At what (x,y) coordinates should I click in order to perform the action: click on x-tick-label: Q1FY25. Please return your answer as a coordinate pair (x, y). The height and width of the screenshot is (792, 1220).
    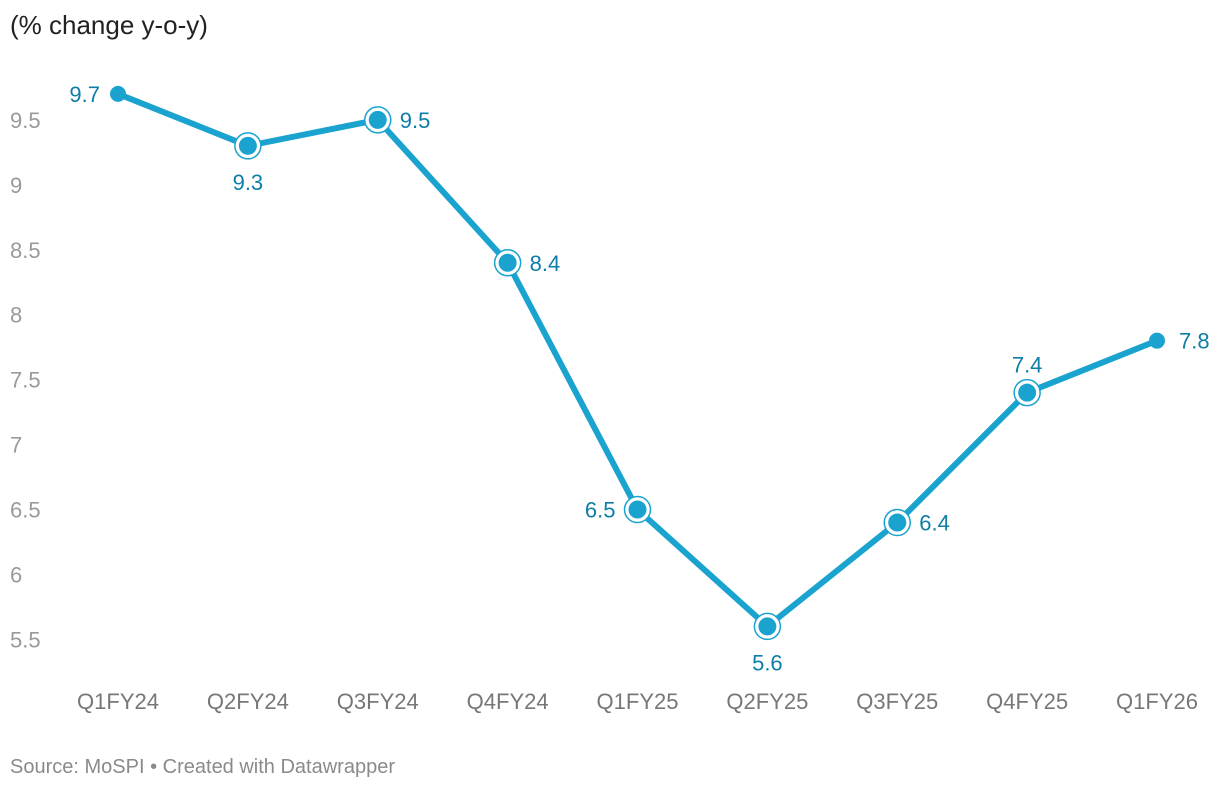
    Looking at the image, I should click on (638, 701).